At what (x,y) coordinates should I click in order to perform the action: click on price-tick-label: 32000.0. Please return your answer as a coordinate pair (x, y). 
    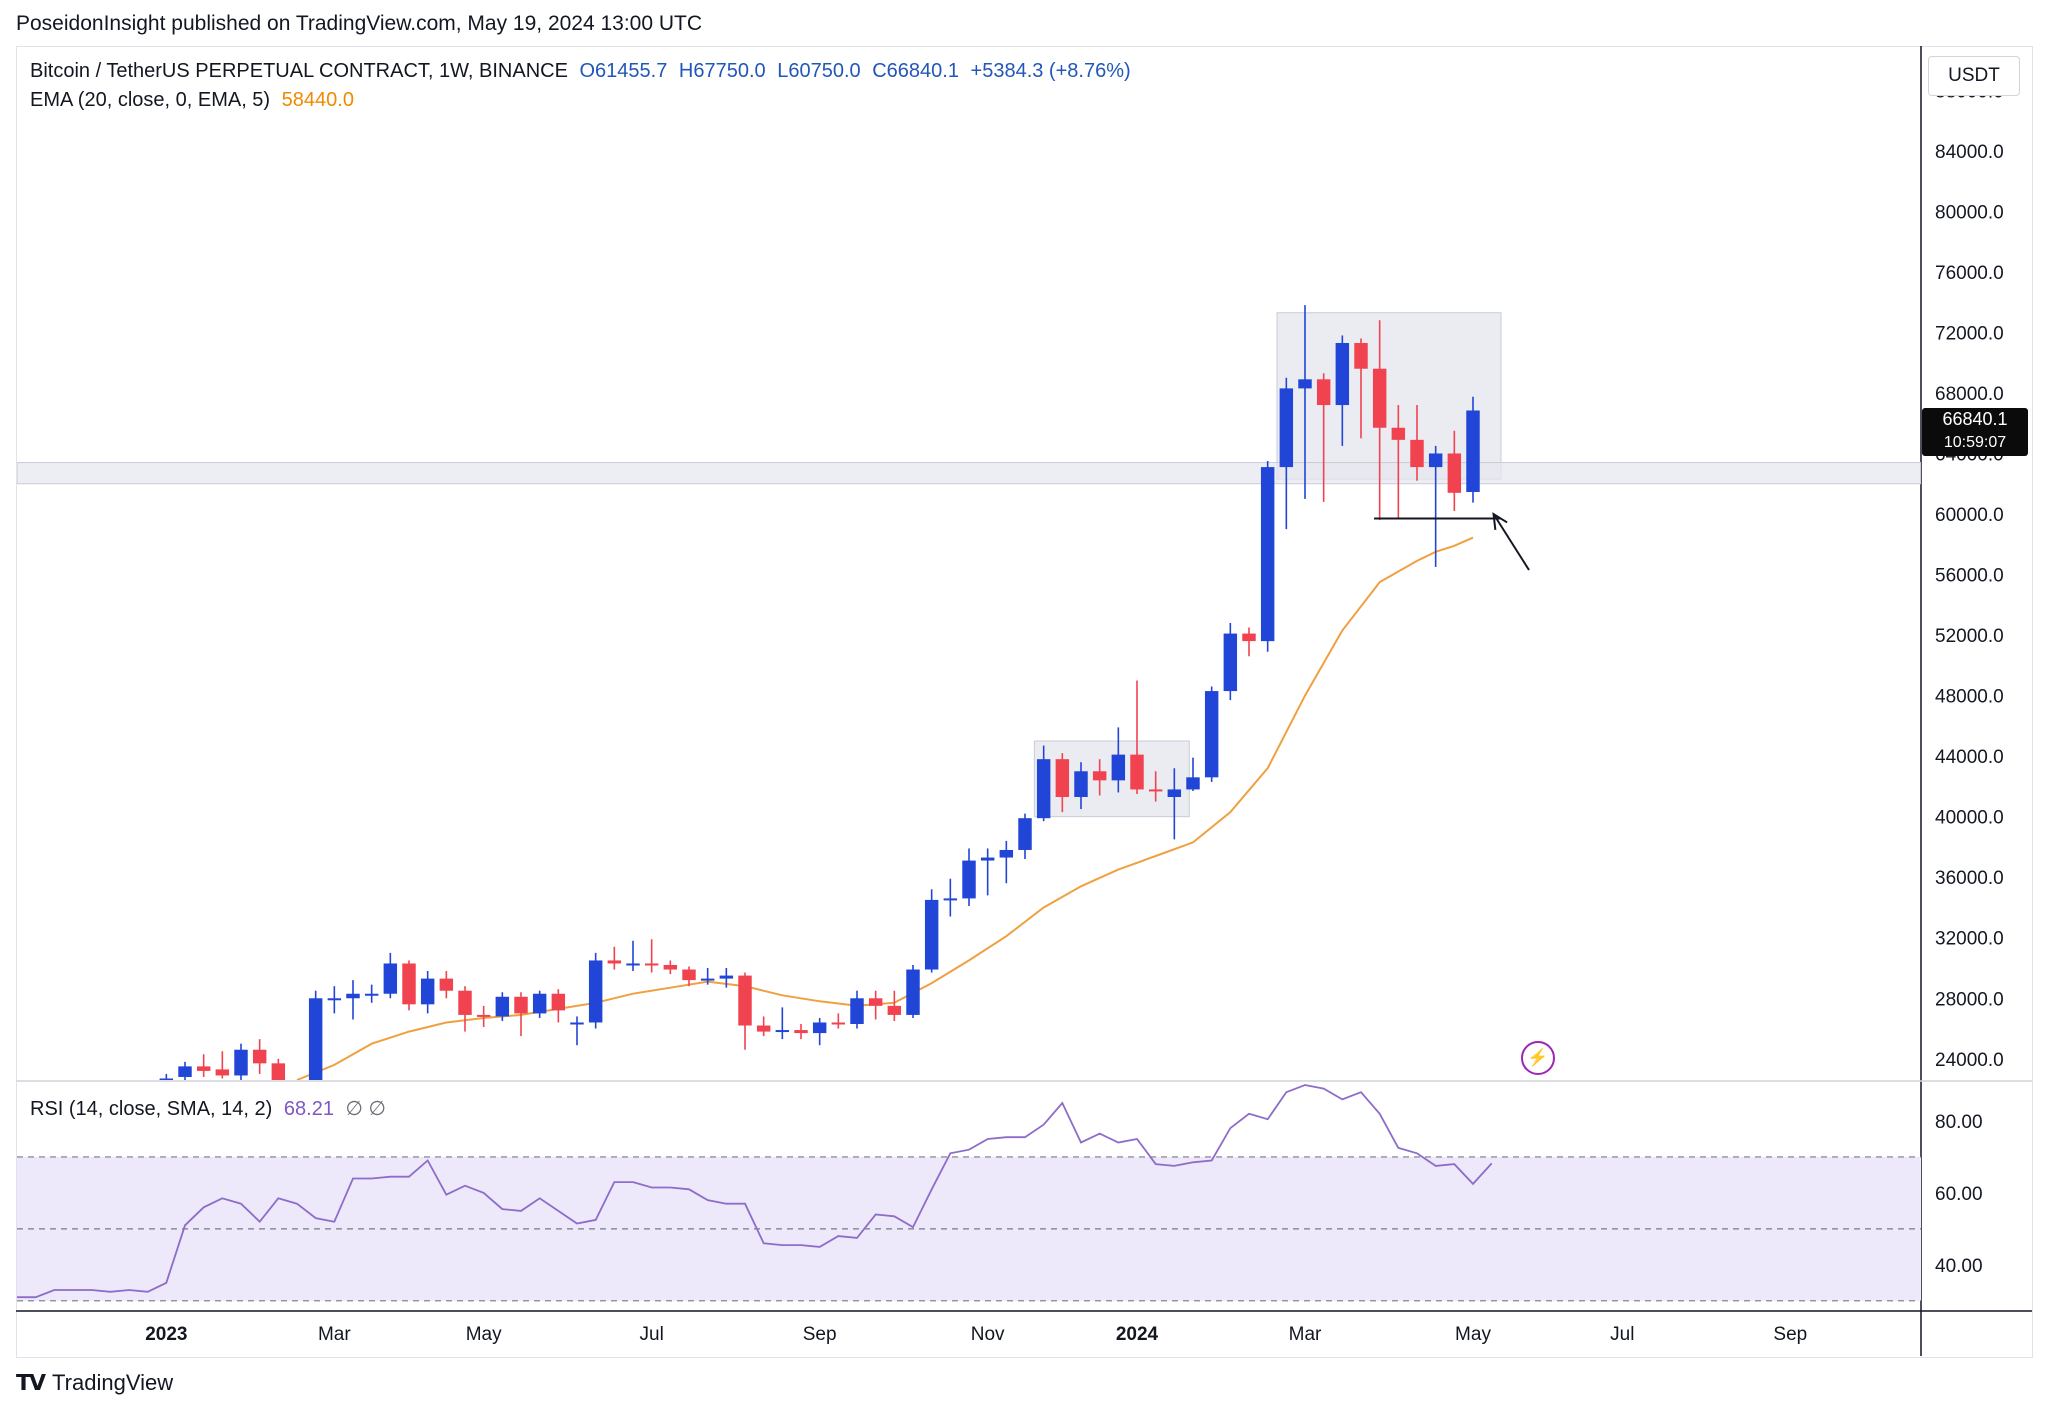
    Looking at the image, I should click on (1969, 939).